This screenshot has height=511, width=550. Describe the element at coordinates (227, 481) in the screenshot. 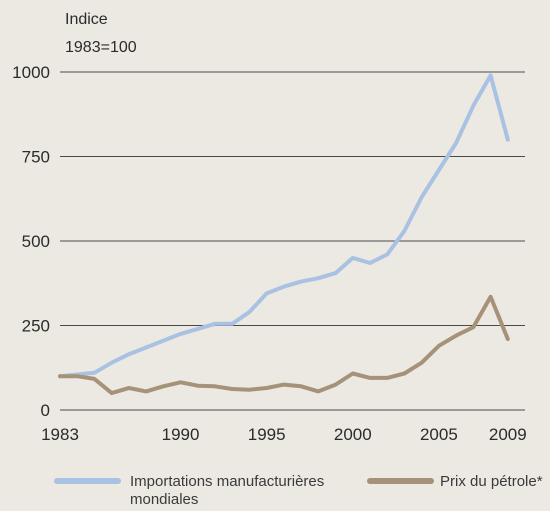

I see `legend-label-imports-line1: Importations manufacturières` at that location.